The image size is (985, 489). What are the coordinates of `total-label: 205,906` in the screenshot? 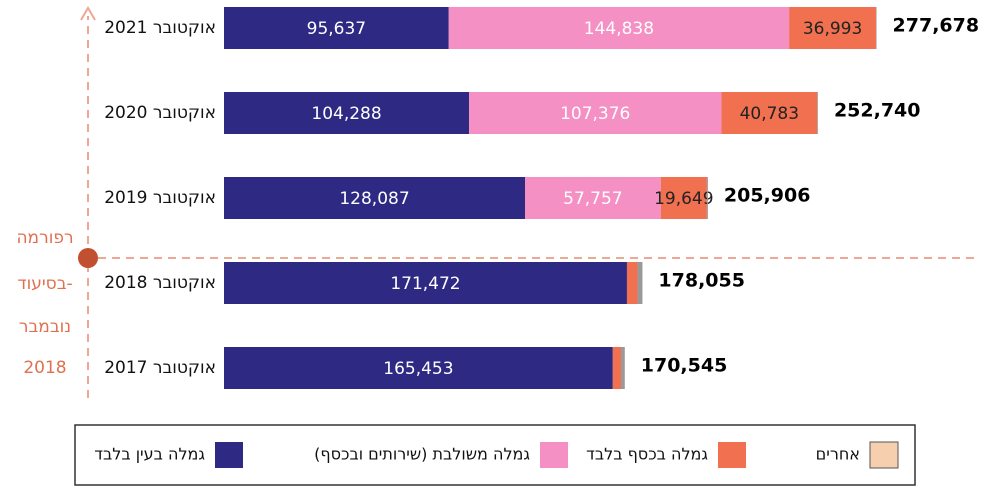 It's located at (767, 196).